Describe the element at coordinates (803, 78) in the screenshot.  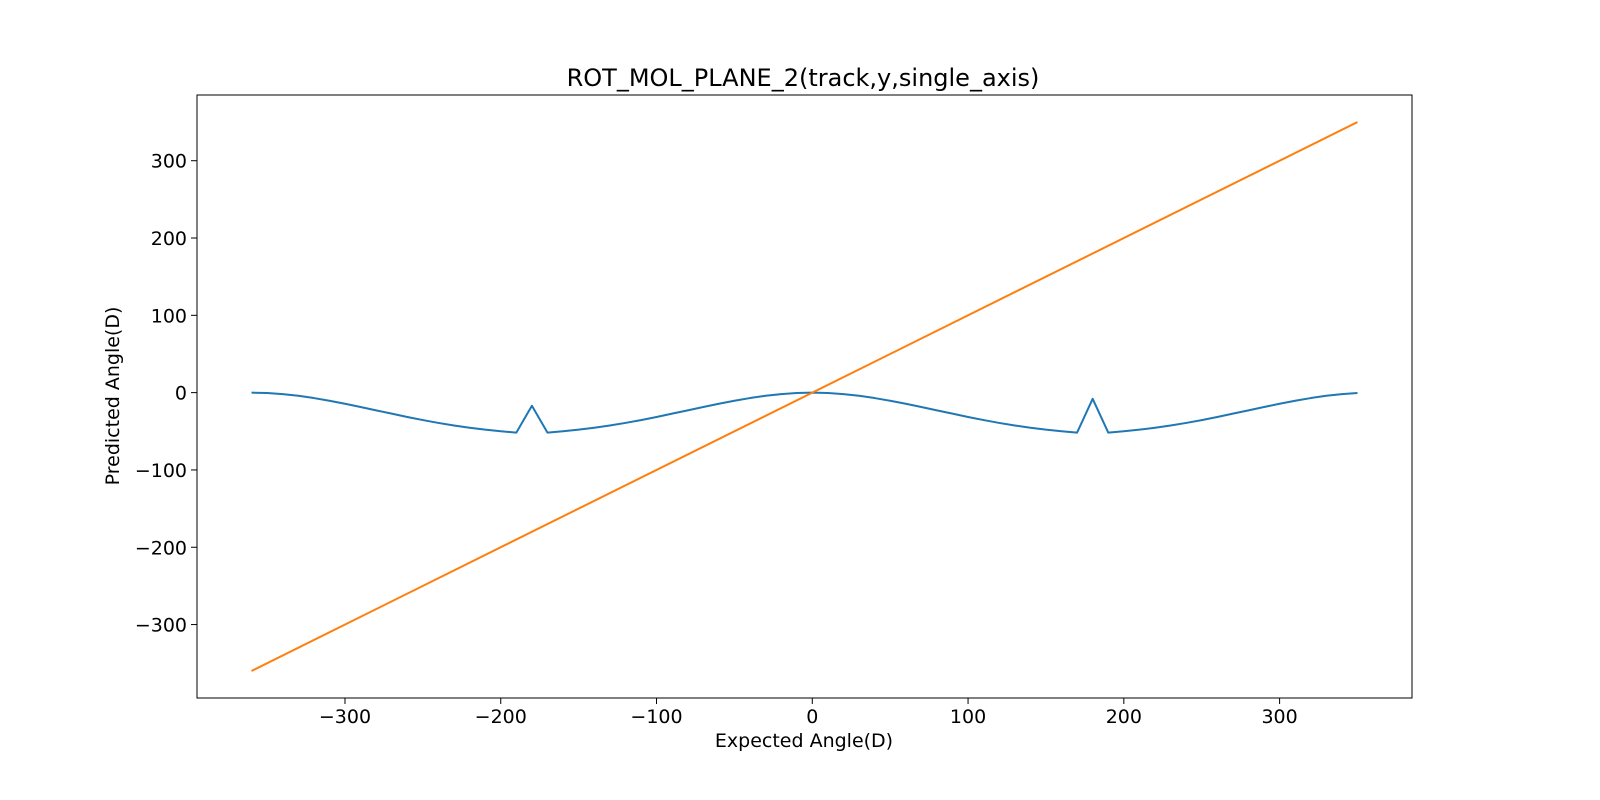
I see `chart-title: ROT_MOL_PLANE_2(track,y,single_axis)` at that location.